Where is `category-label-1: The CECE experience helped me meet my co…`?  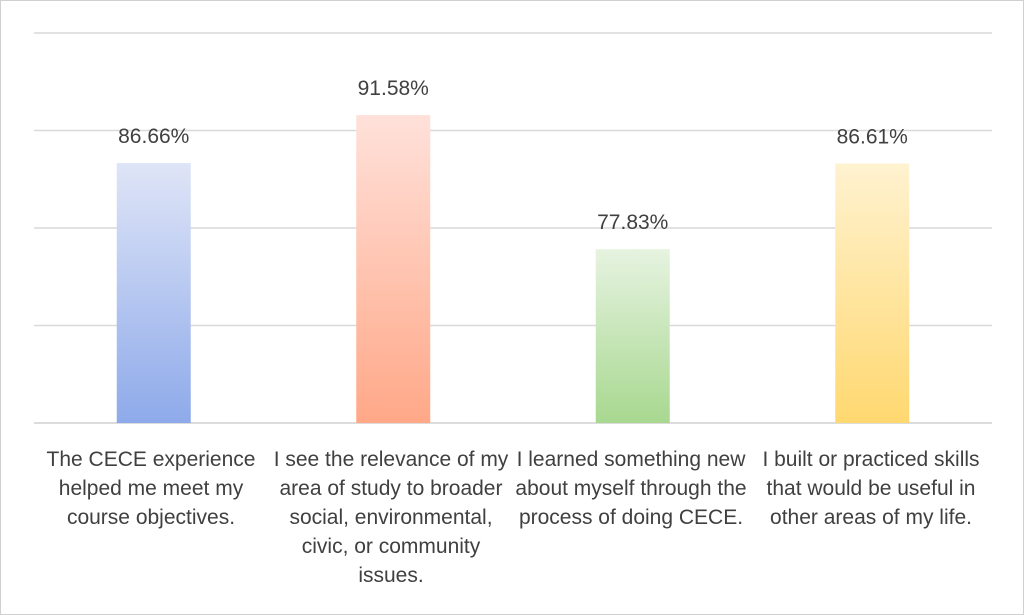 category-label-1: The CECE experience helped me meet my co… is located at coordinates (151, 488).